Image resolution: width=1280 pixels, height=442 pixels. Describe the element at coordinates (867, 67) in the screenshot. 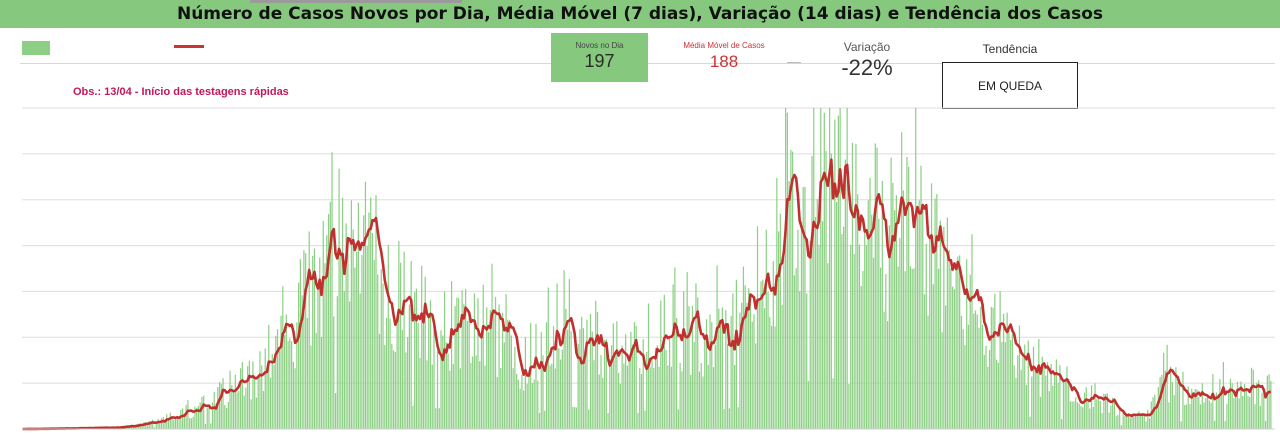

I see `kpi-variacao-value: -22%` at that location.